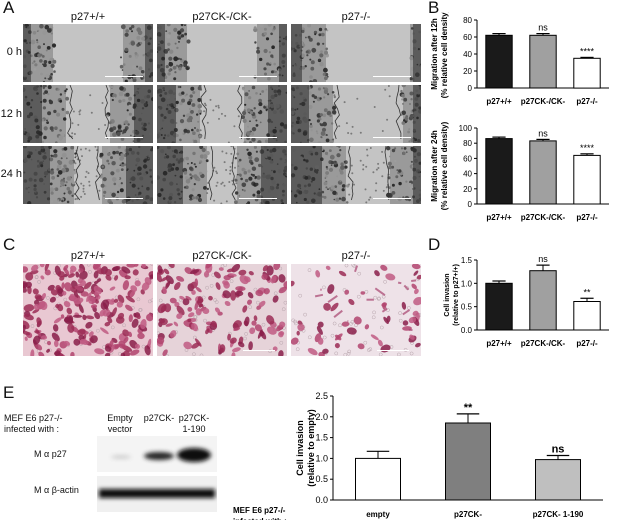 Image resolution: width=617 pixels, height=520 pixels. What do you see at coordinates (11, 174) in the screenshot?
I see `panel-a-row-24h: 24 h` at bounding box center [11, 174].